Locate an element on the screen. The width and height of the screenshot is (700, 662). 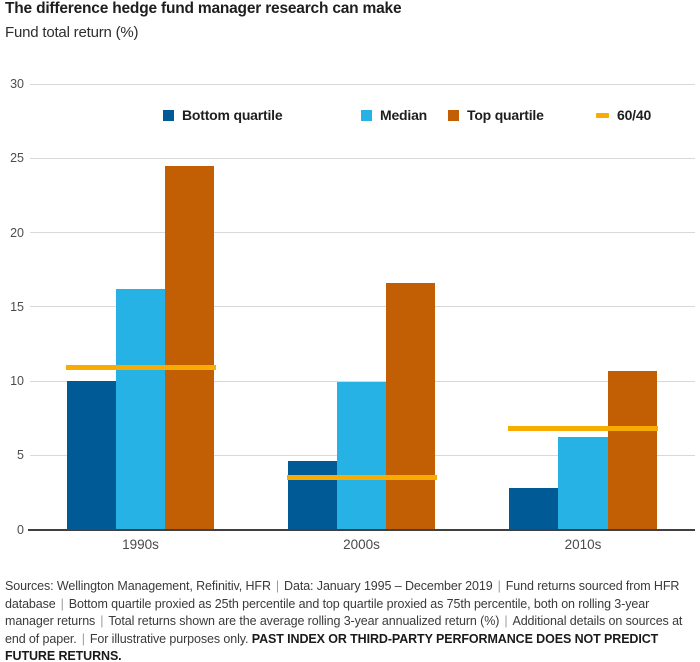
legend-item-median: Median is located at coordinates (394, 115).